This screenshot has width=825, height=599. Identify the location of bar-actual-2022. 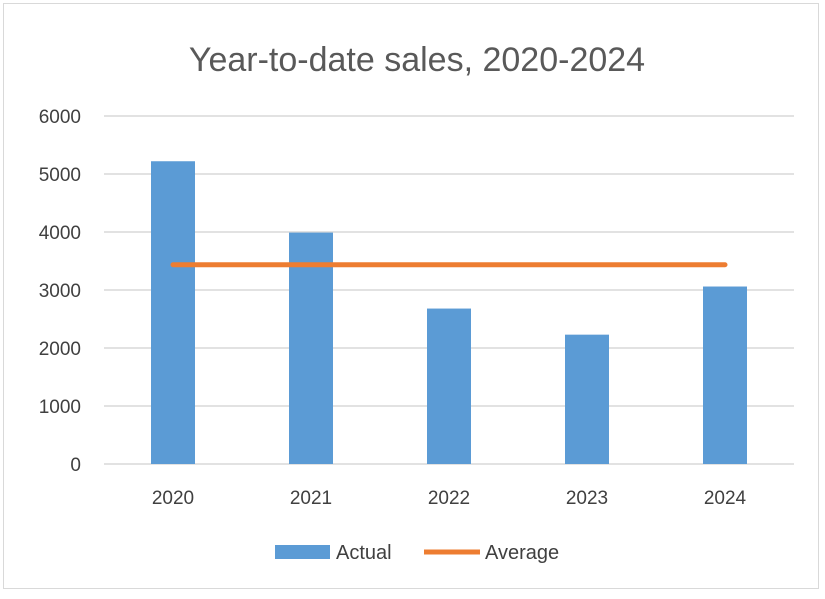
(449, 386).